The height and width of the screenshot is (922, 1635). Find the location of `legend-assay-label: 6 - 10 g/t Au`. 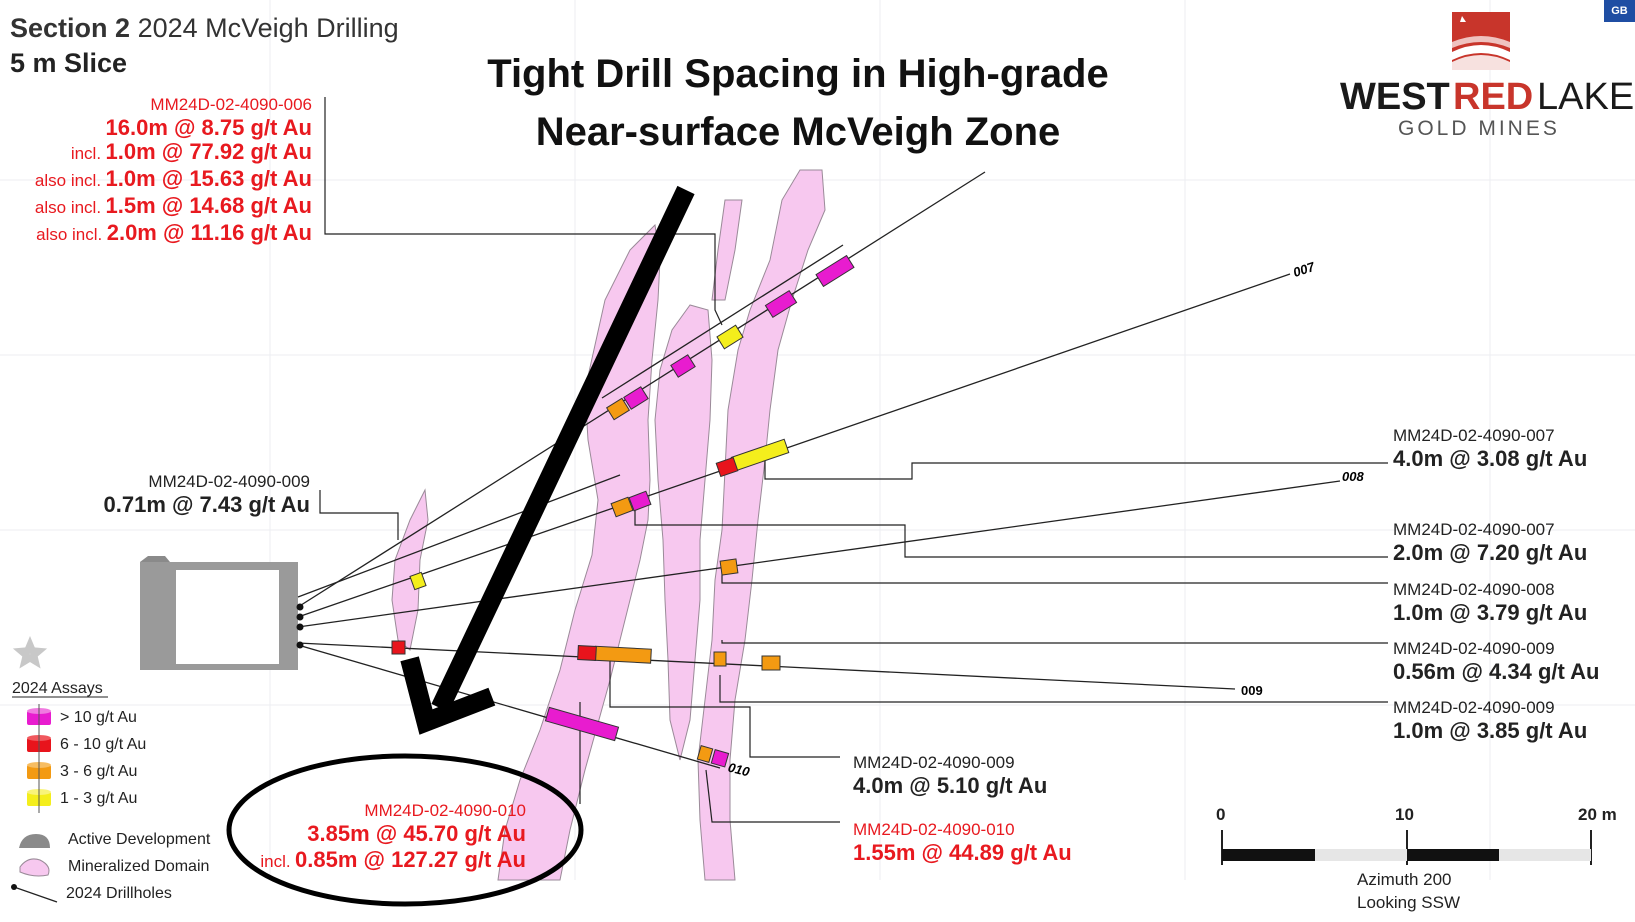

legend-assay-label: 6 - 10 g/t Au is located at coordinates (103, 744).